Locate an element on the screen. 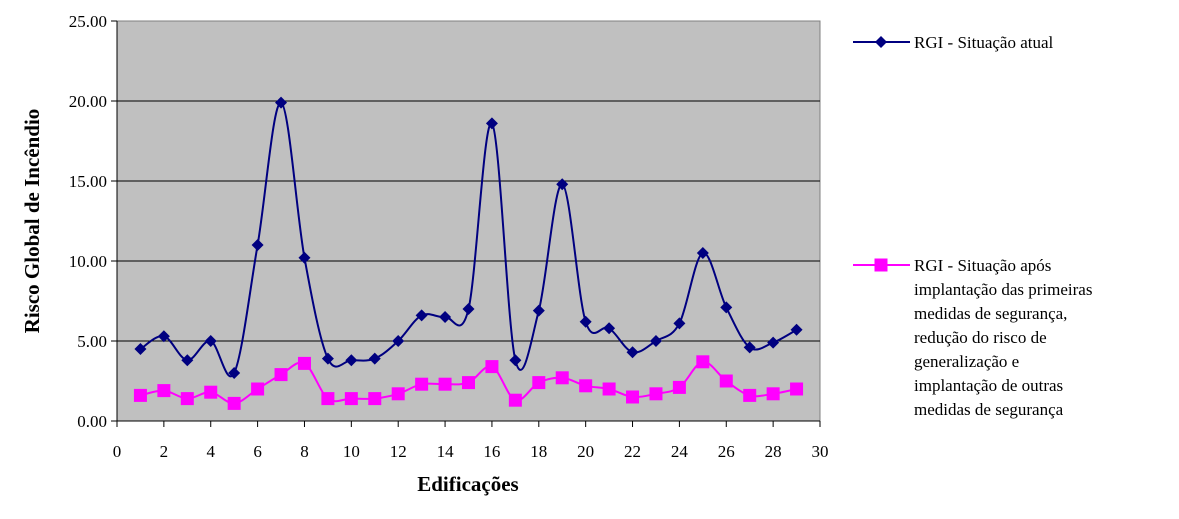 This screenshot has width=1179, height=519. y-tick-label: 15.00 is located at coordinates (88, 181).